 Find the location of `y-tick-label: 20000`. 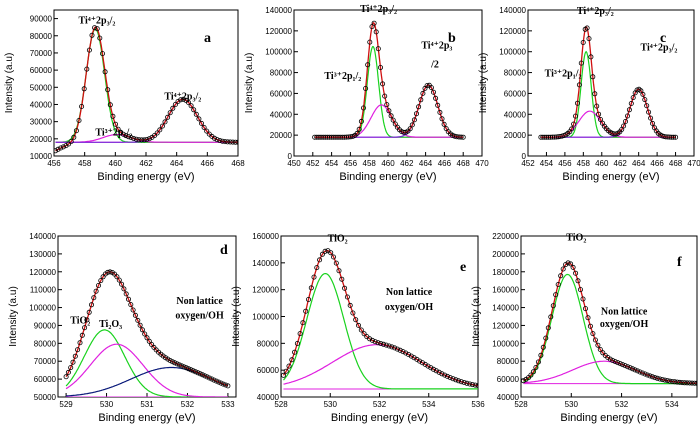

y-tick-label: 20000 is located at coordinates (281, 135).